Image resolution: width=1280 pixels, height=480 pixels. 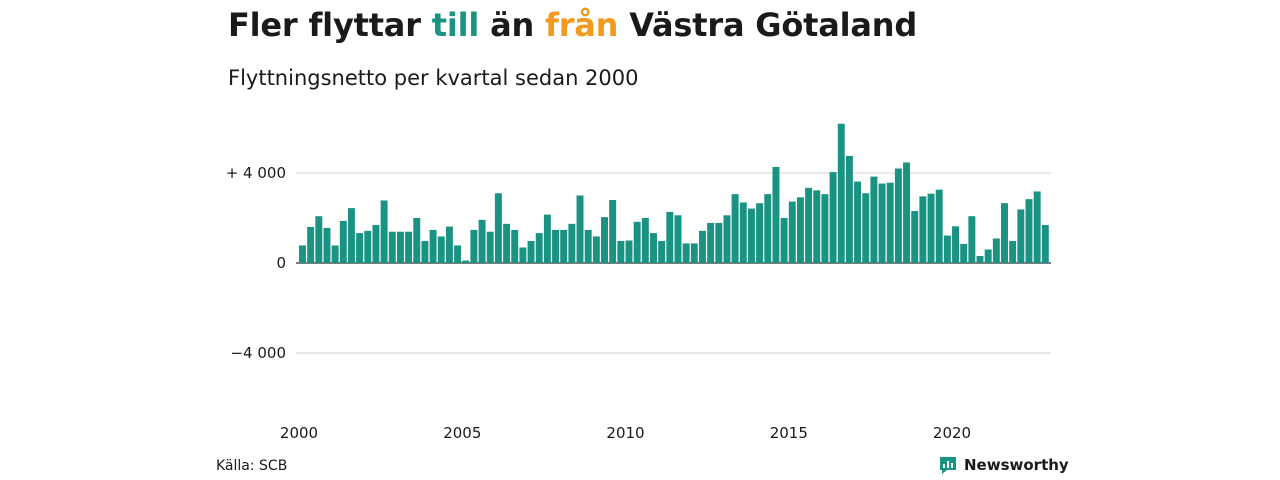 I want to click on chart-subtitle: Flyttningsnetto per kvartal sedan 2000, so click(x=433, y=78).